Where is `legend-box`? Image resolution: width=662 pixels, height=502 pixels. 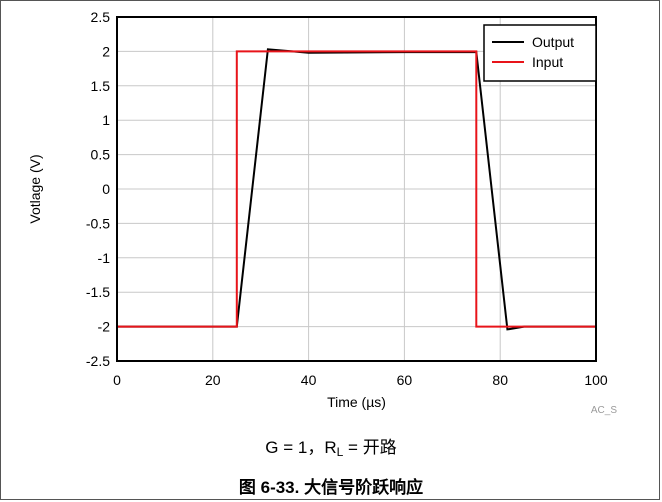 legend-box is located at coordinates (540, 53).